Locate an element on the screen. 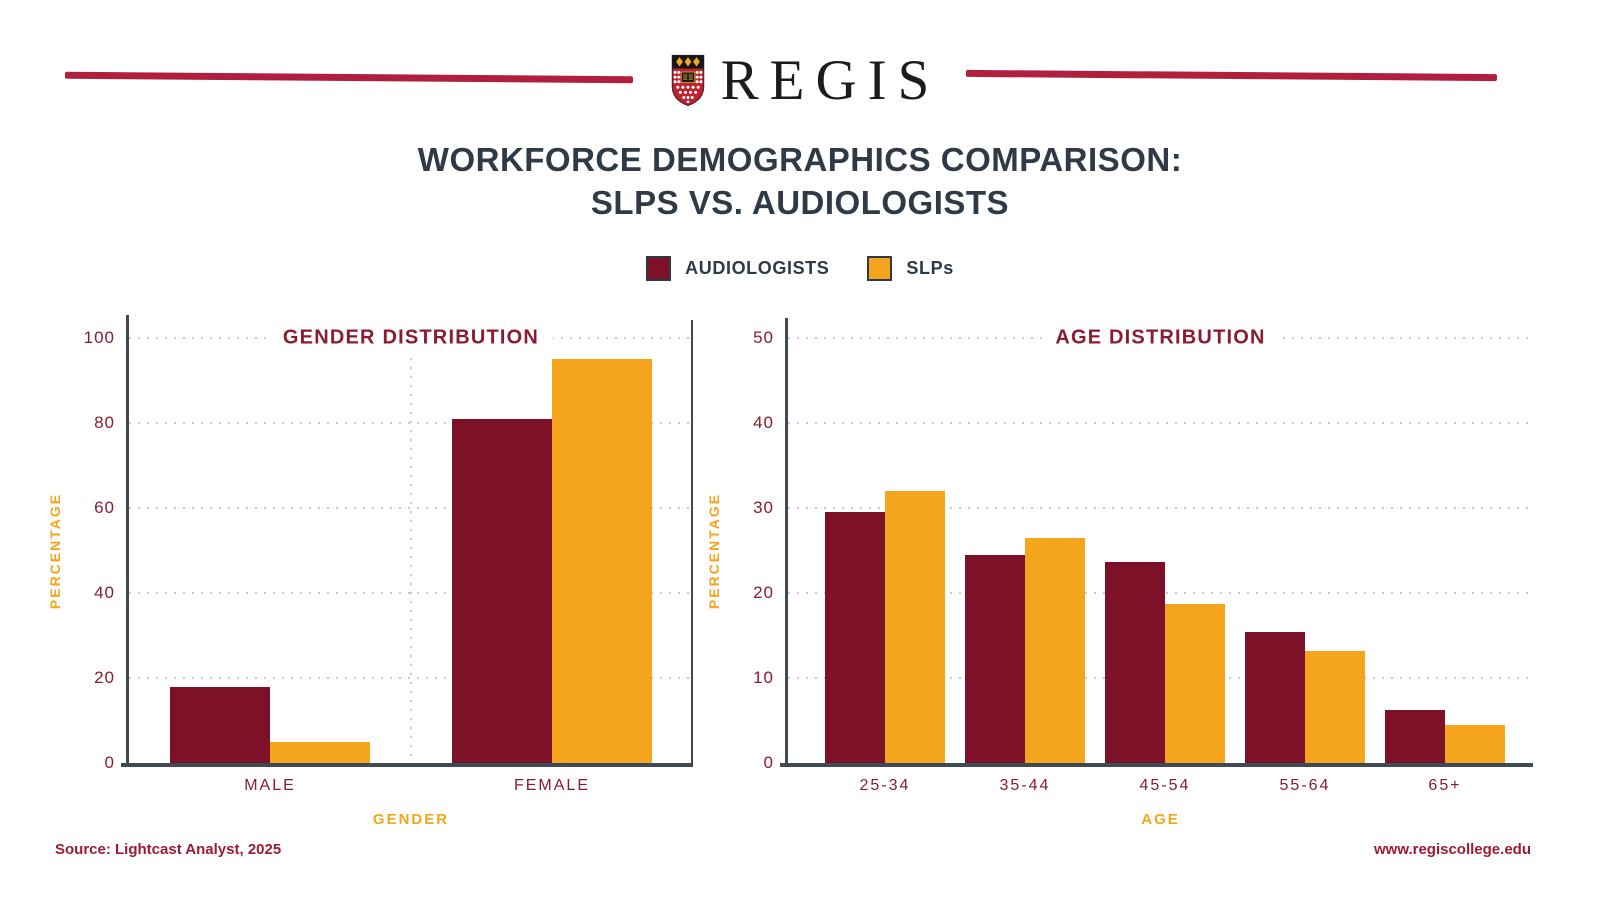  x-tick-label-65: 65+ is located at coordinates (1445, 785).